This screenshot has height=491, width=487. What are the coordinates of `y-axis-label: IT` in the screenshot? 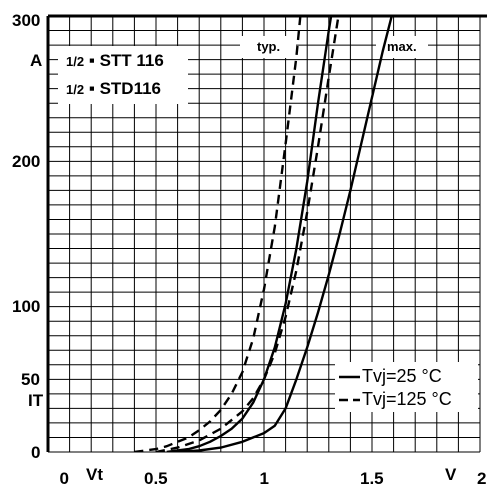 It's located at (36, 400).